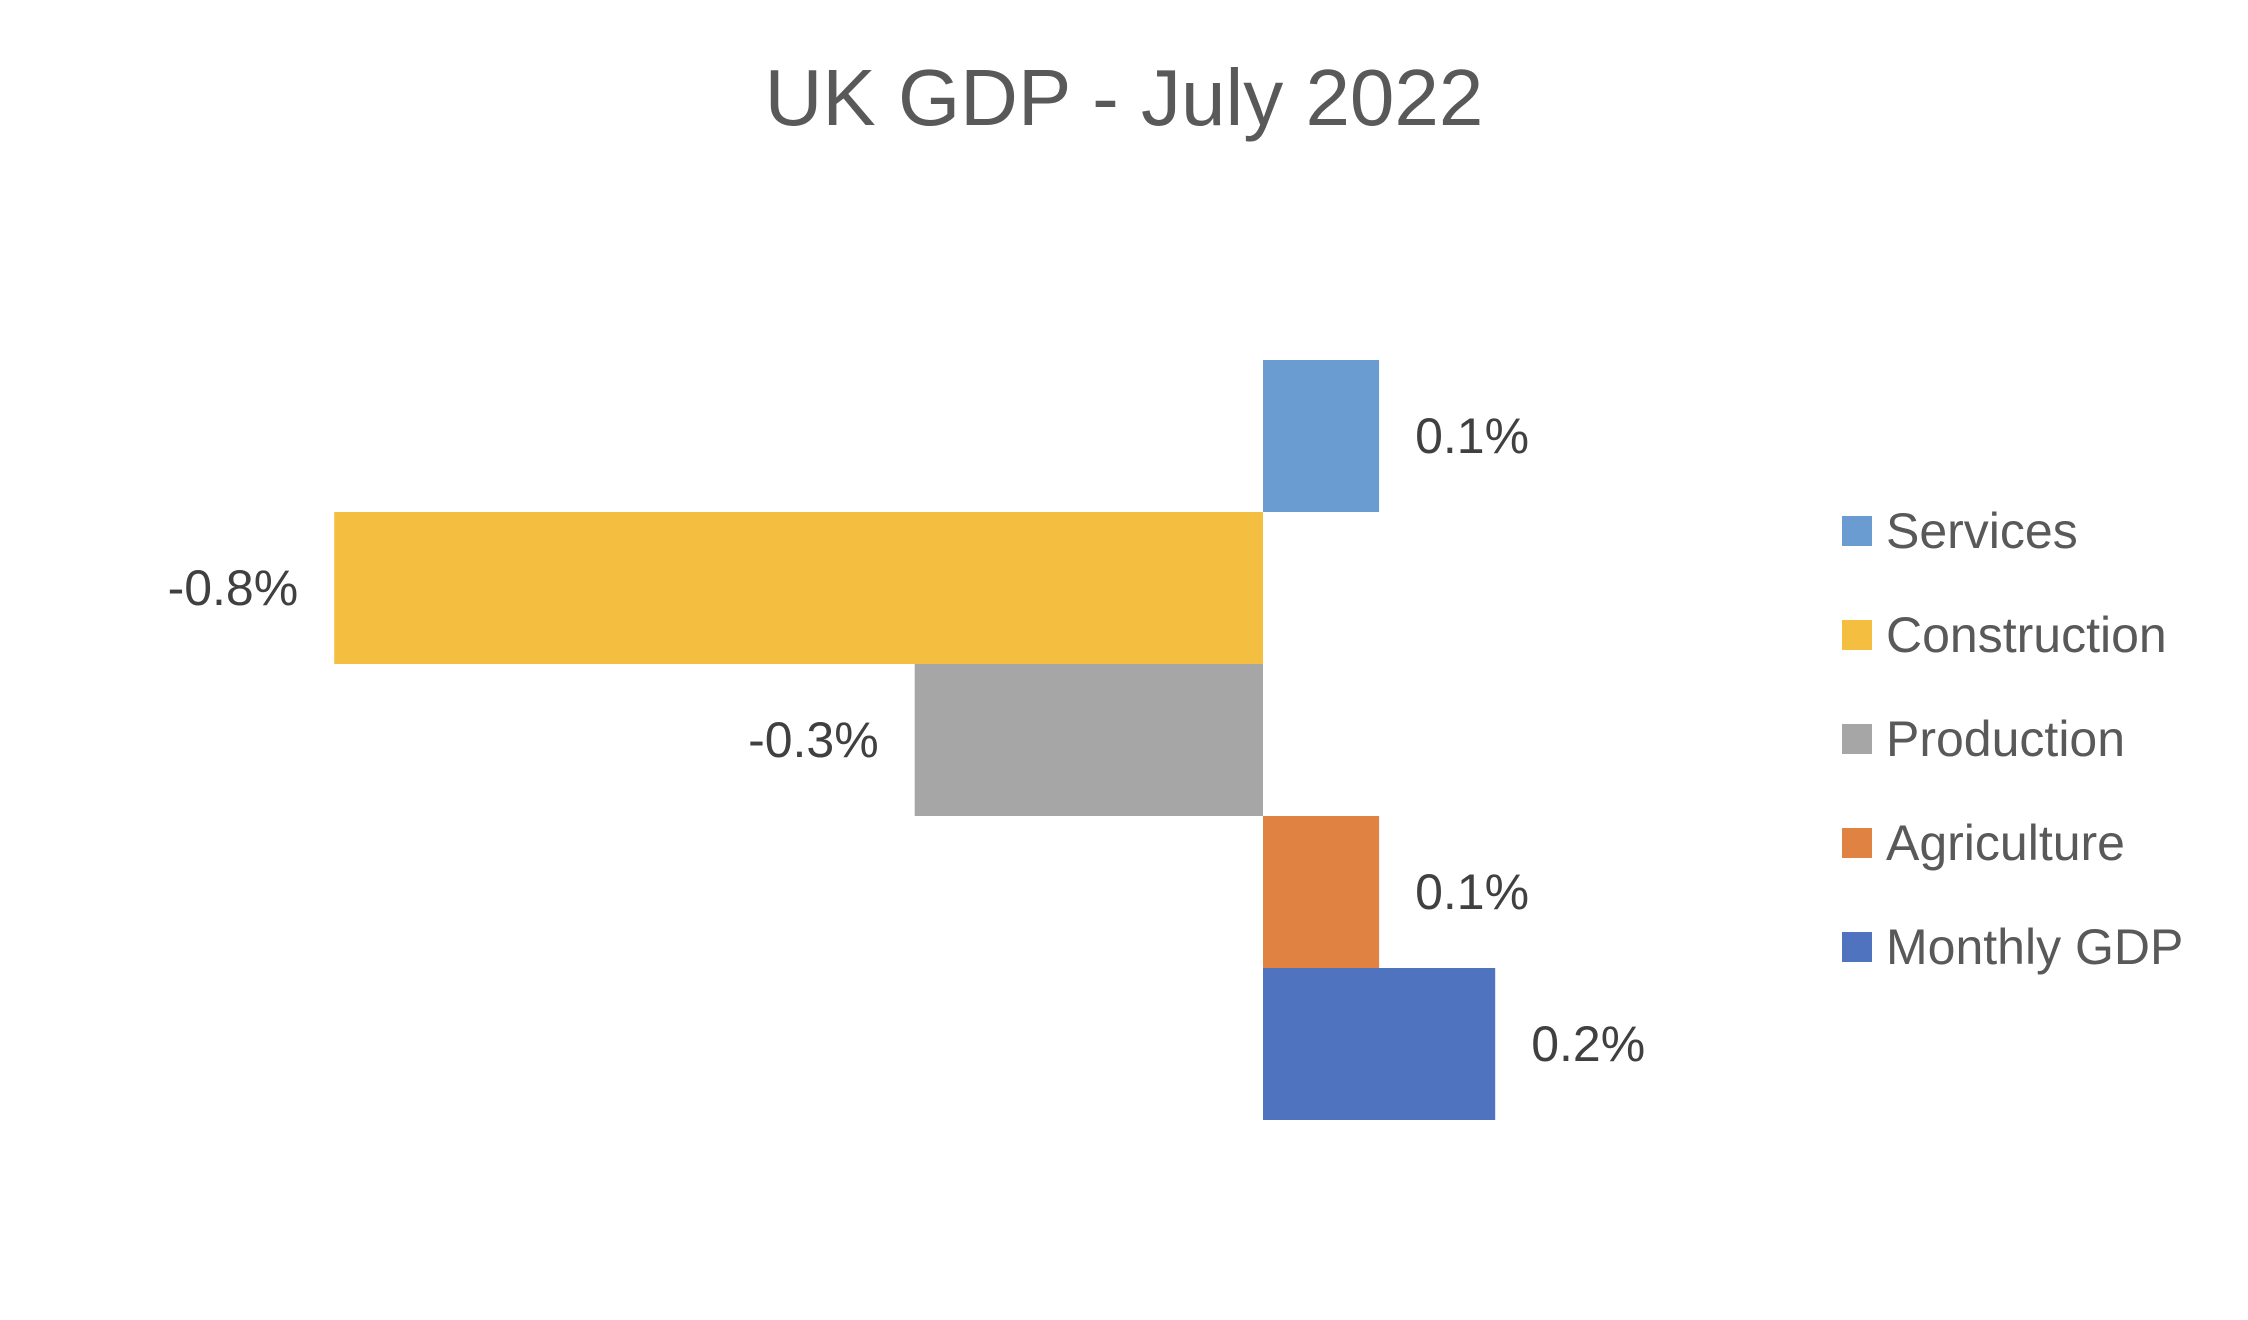 This screenshot has height=1320, width=2248. Describe the element at coordinates (1982, 531) in the screenshot. I see `legend-label-services: Services` at that location.